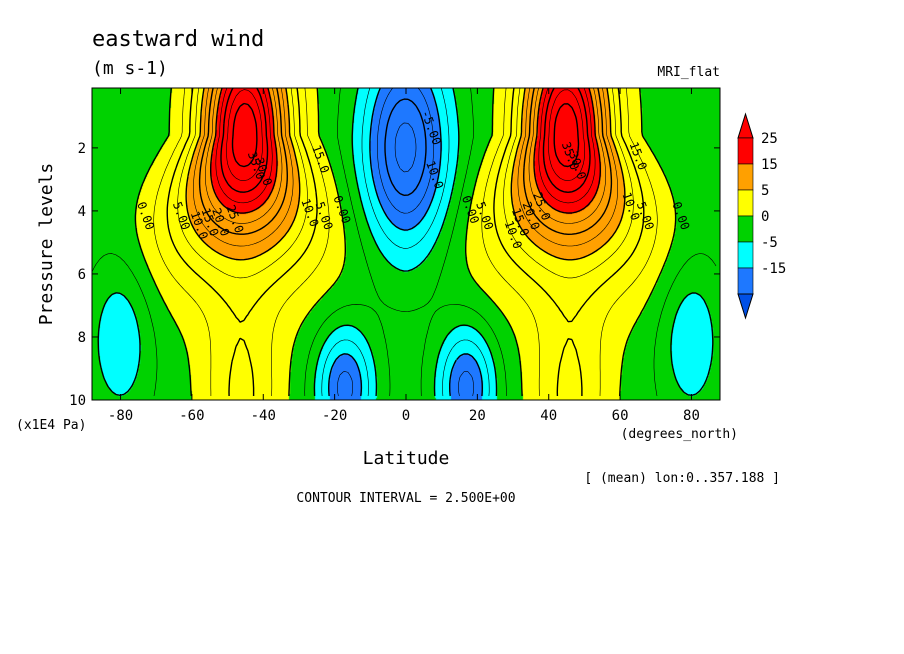 The image size is (904, 654). Describe the element at coordinates (263, 416) in the screenshot. I see `x-tick-label: -40` at that location.